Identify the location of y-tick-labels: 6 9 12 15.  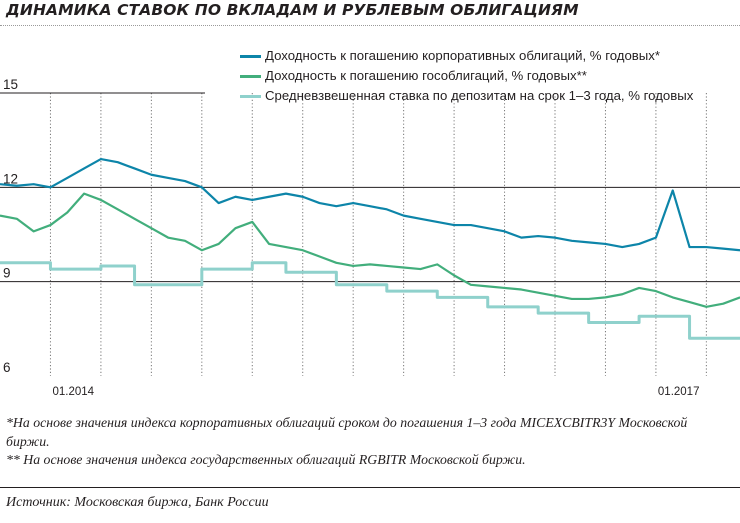
(10, 226).